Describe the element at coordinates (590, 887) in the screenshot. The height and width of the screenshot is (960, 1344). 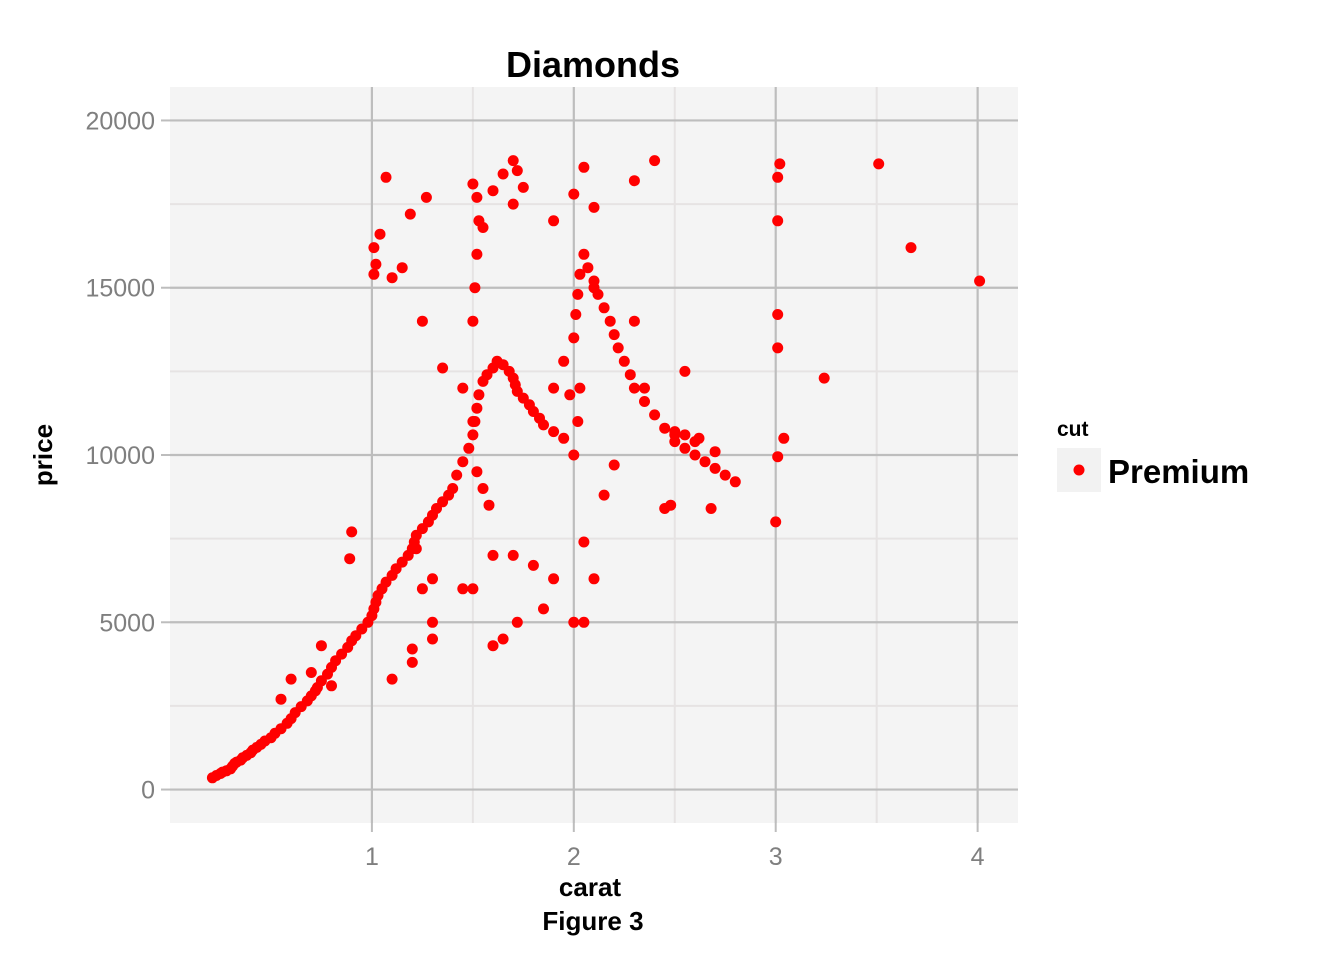
I see `x-axis-title: carat` at that location.